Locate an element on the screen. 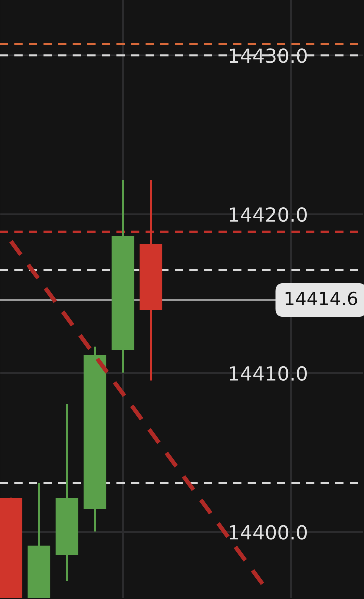  y-tick-label: 14420.0 is located at coordinates (269, 214).